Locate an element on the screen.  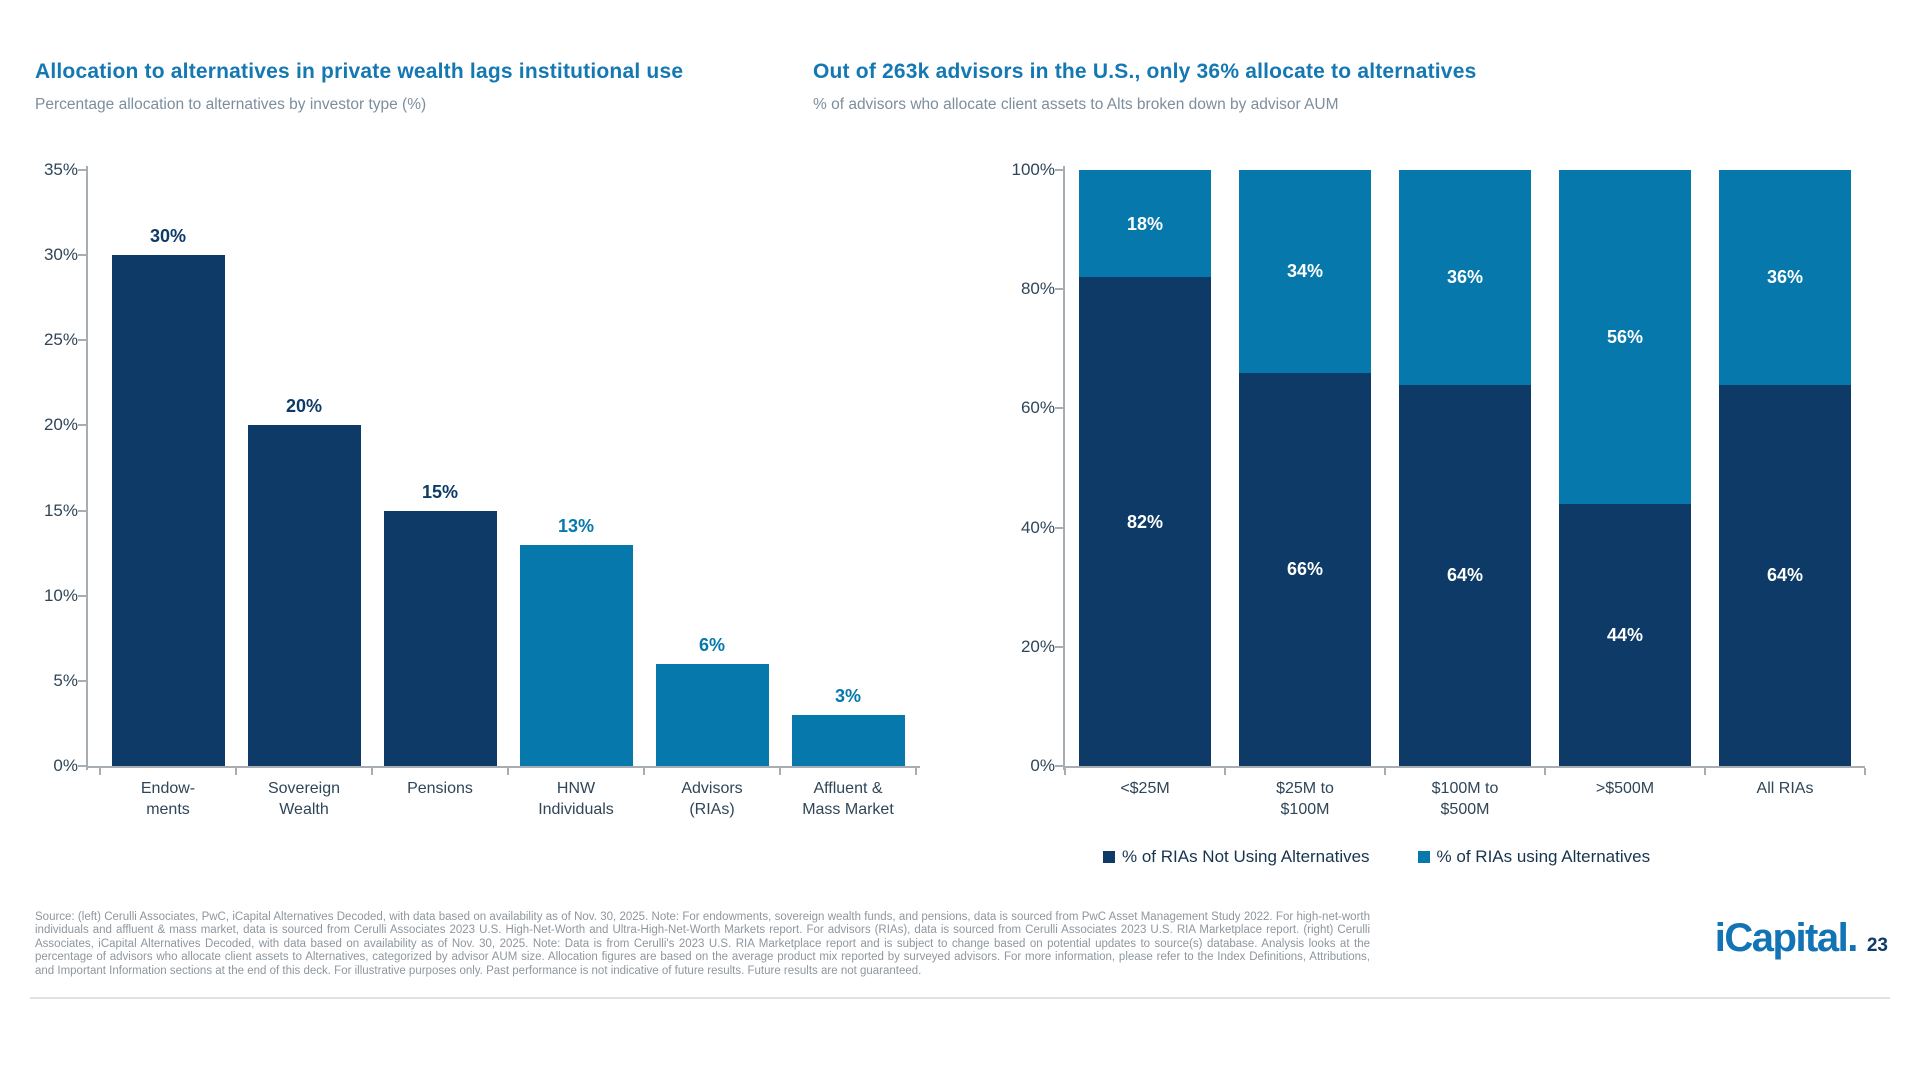
bar-pensions is located at coordinates (440, 638).